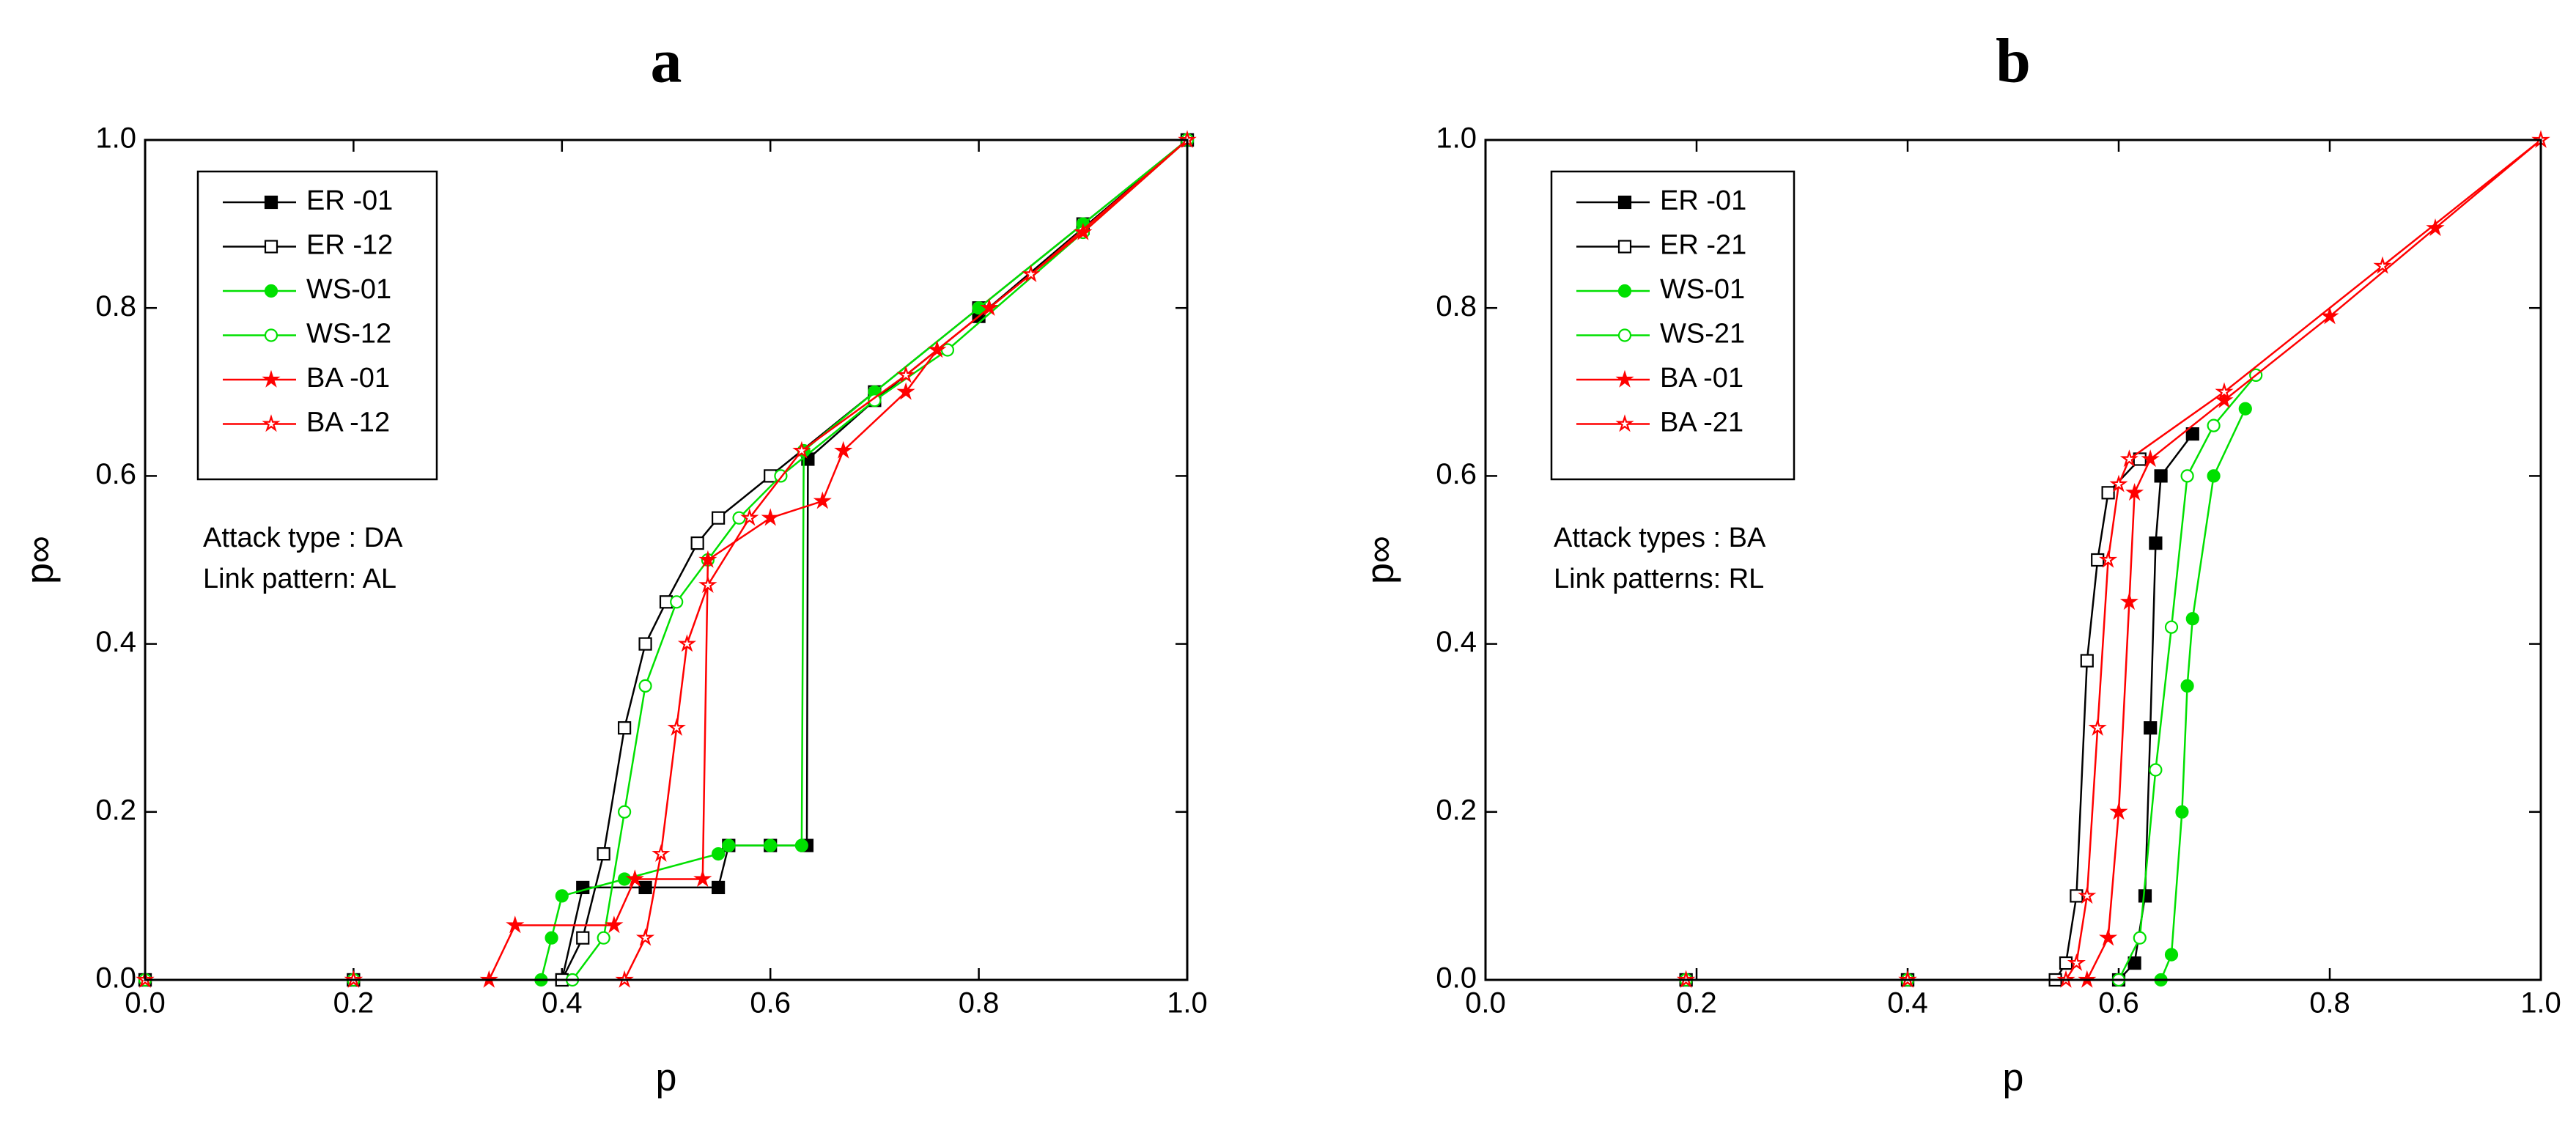  What do you see at coordinates (348, 334) in the screenshot?
I see `legend-label: WS-12` at bounding box center [348, 334].